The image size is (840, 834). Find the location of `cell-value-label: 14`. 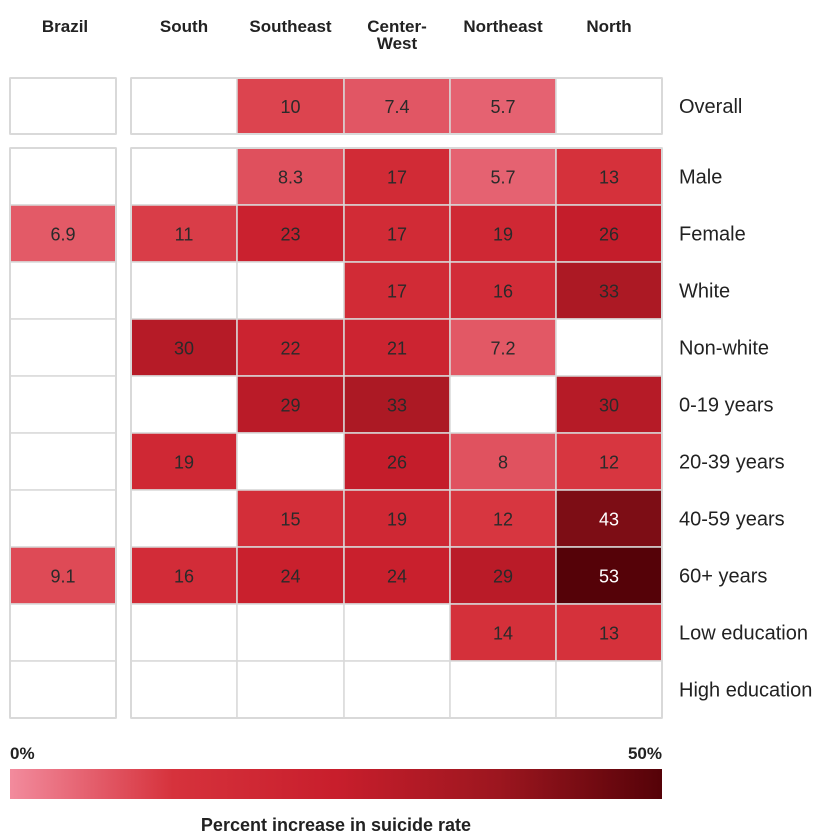

cell-value-label: 14 is located at coordinates (503, 634).